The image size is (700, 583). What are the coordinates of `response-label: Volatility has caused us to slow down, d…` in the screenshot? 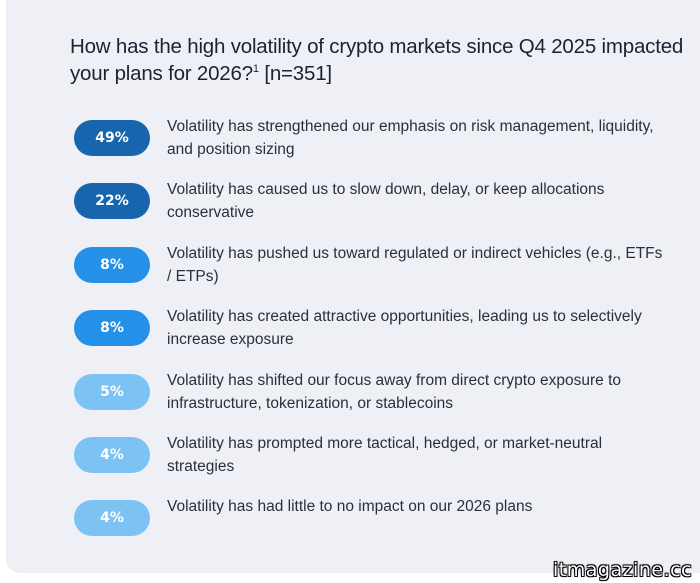 It's located at (386, 201).